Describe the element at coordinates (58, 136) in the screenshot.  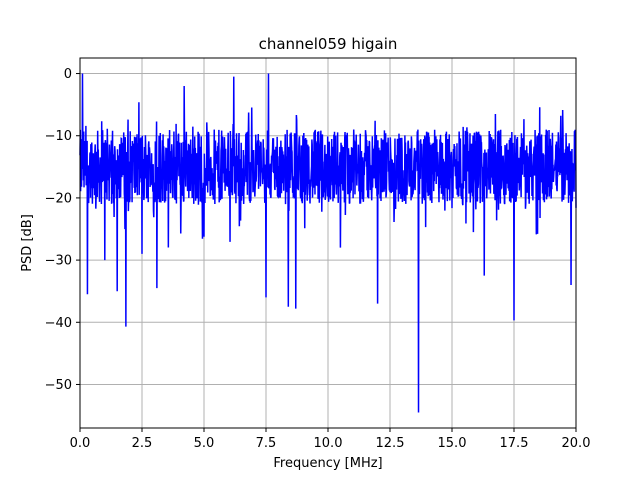
I see `y-tick-label: −10` at that location.